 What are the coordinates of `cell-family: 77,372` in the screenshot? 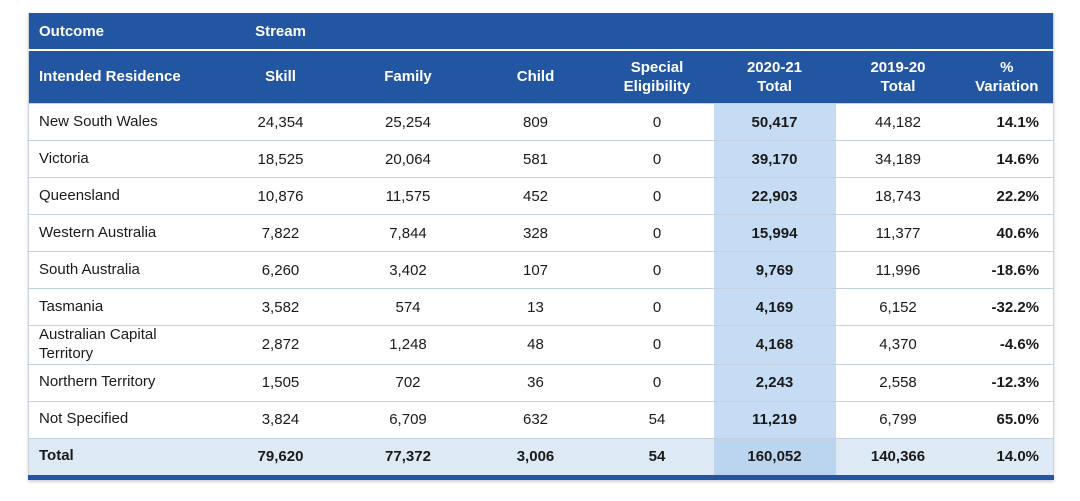 It's located at (408, 457).